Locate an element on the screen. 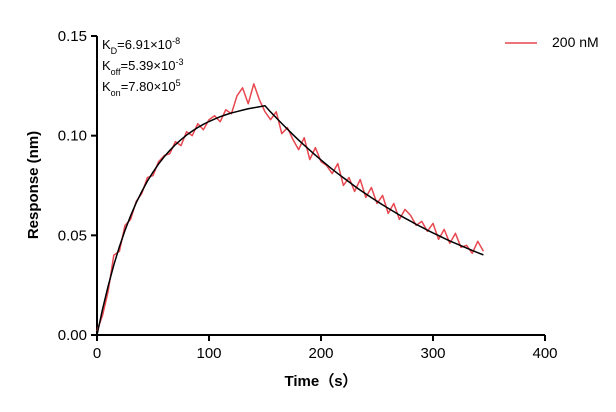 The image size is (616, 412). annotation: Kon=7.80×105 is located at coordinates (141, 88).